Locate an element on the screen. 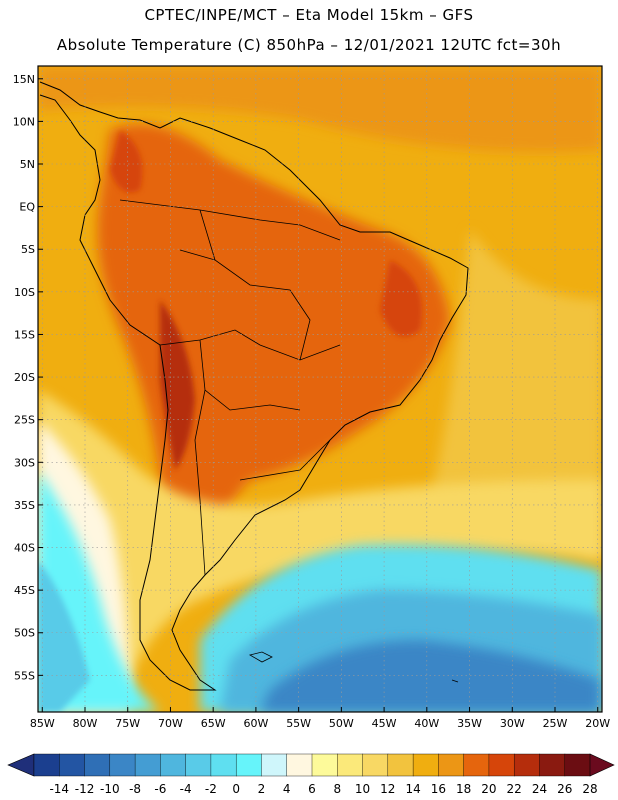 The width and height of the screenshot is (618, 800). colorbar-label: 28 is located at coordinates (589, 789).